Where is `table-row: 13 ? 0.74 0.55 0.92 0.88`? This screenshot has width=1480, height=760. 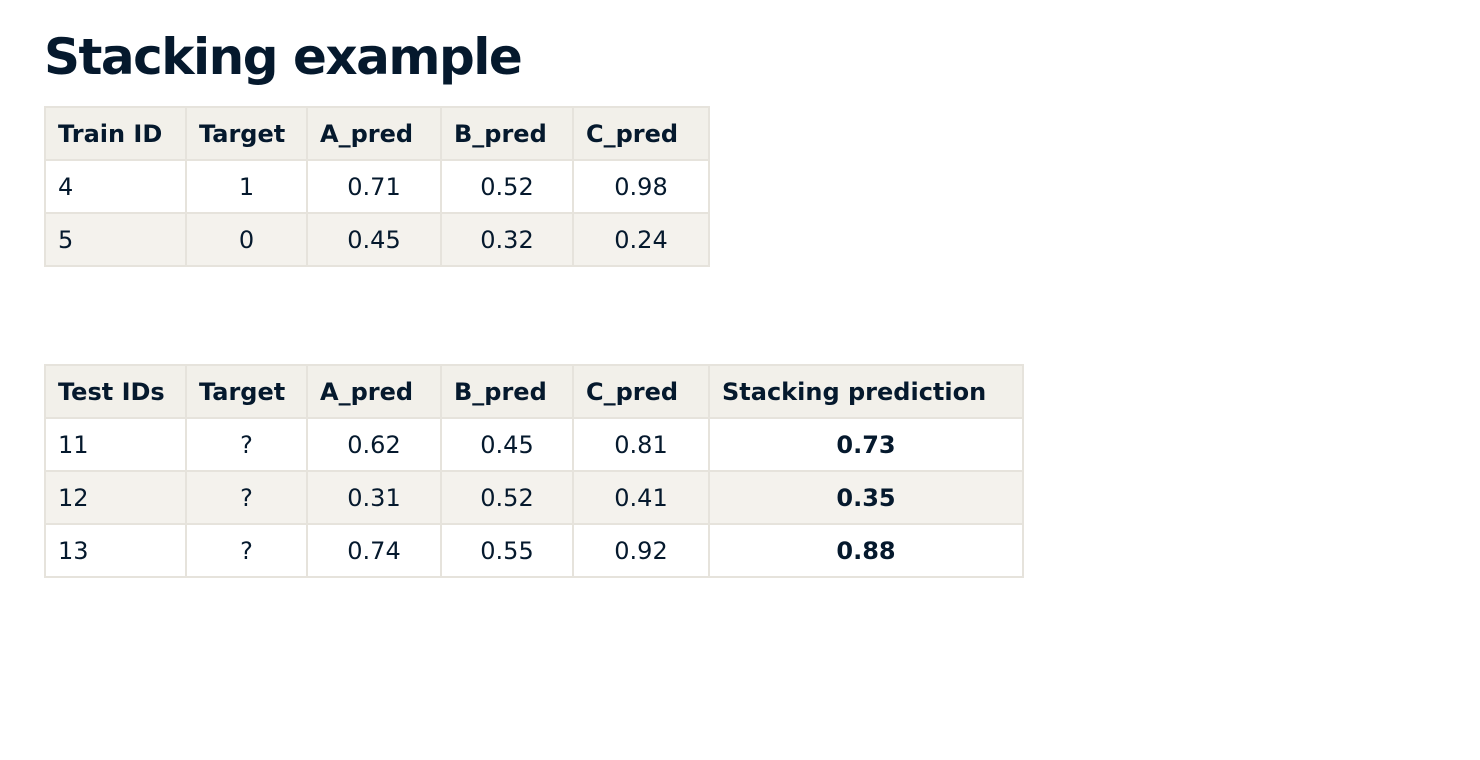
table-row: 13 ? 0.74 0.55 0.92 0.88 is located at coordinates (534, 550).